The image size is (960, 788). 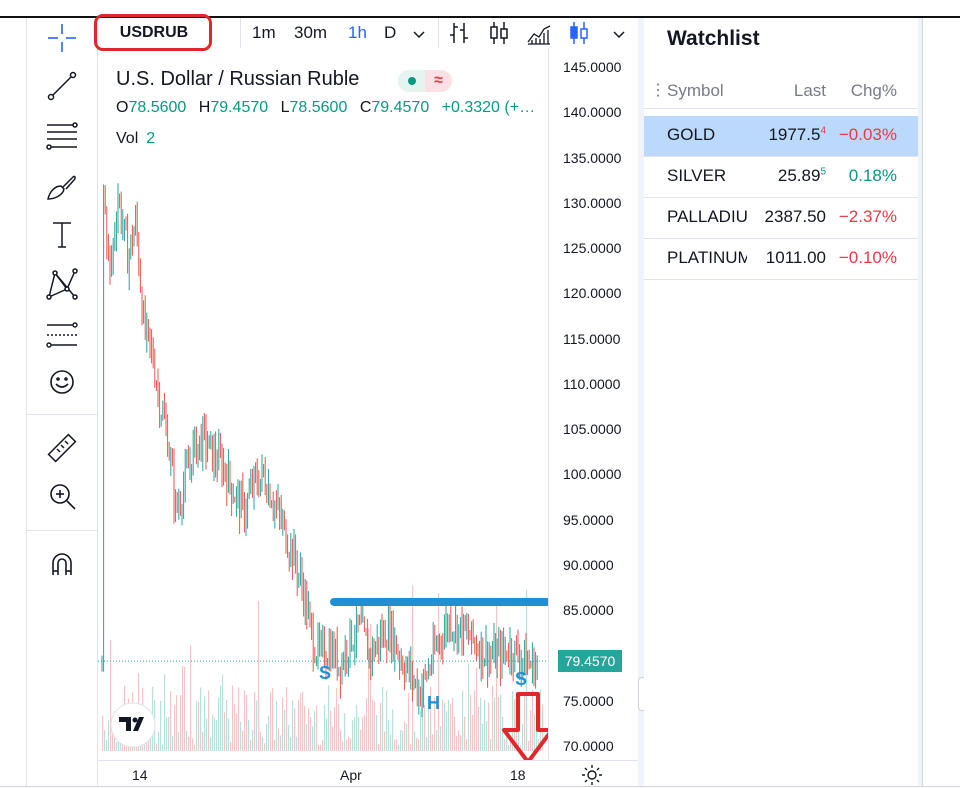 What do you see at coordinates (641, 402) in the screenshot?
I see `panel-divider` at bounding box center [641, 402].